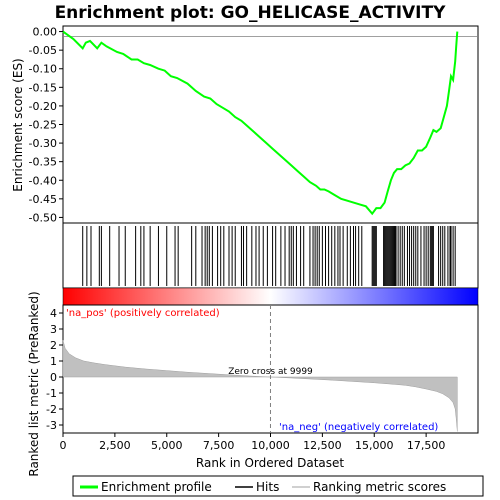 Image resolution: width=500 pixels, height=500 pixels. Describe the element at coordinates (54, 369) in the screenshot. I see `rank-axis-ticks: 4 3 2 1 0 -1 -2 -3` at that location.